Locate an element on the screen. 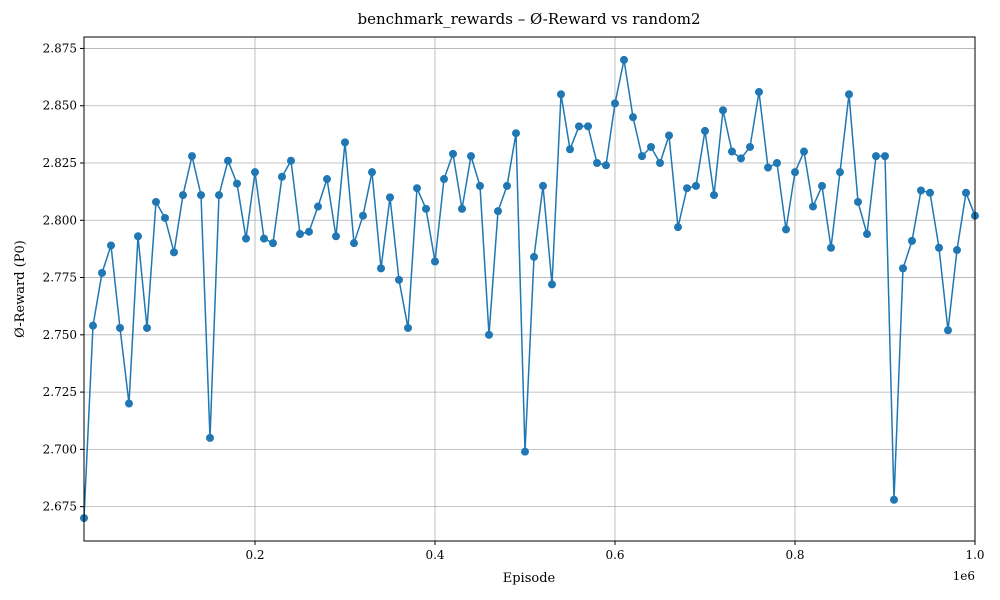  x-offset-label: 1e6 is located at coordinates (964, 576).